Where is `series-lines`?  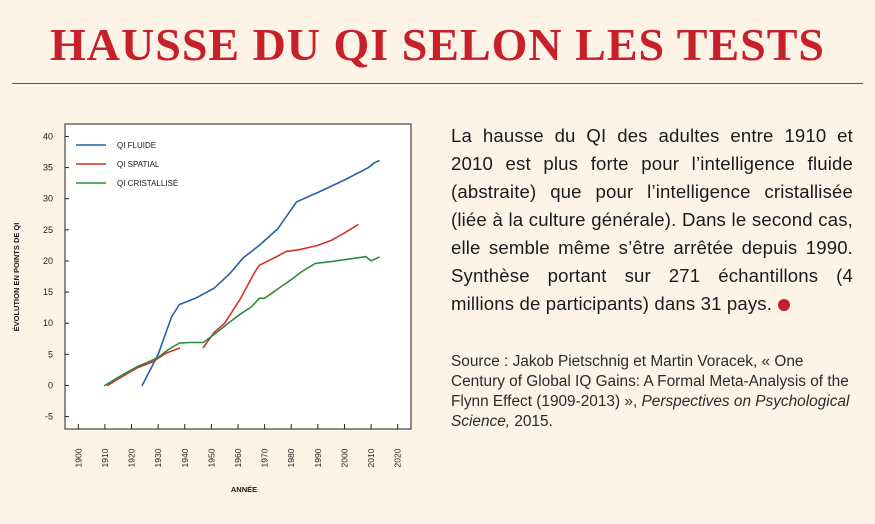 series-lines is located at coordinates (242, 273).